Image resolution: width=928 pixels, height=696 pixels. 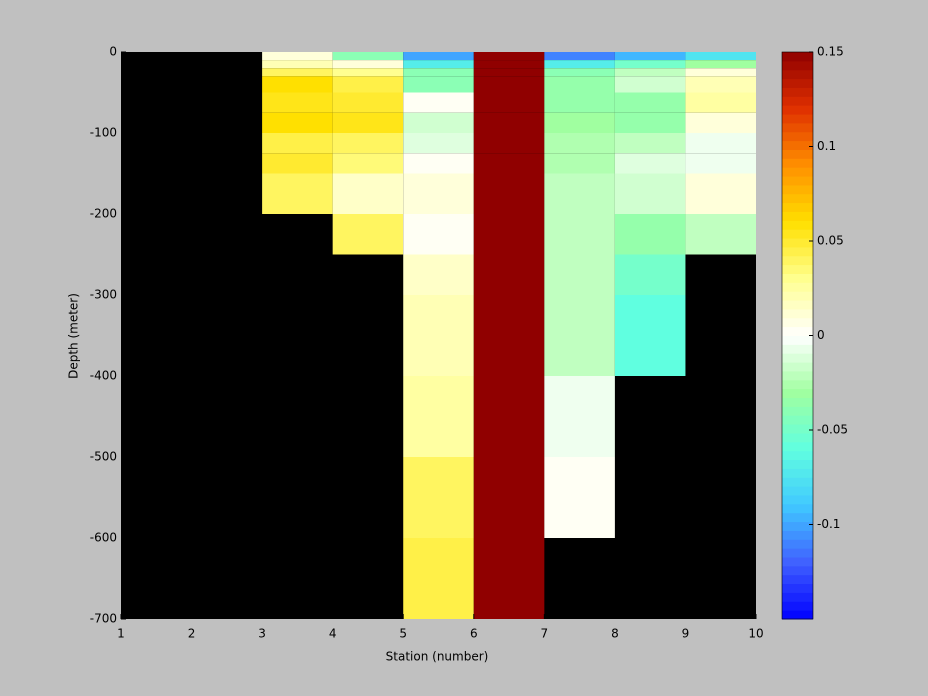 What do you see at coordinates (103, 214) in the screenshot?
I see `y-tick-label: -200` at bounding box center [103, 214].